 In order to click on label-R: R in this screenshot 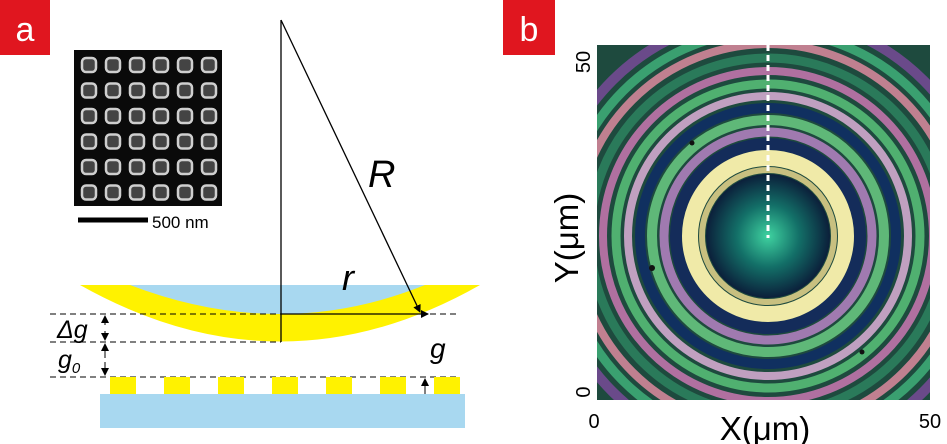, I will do `click(381, 175)`.